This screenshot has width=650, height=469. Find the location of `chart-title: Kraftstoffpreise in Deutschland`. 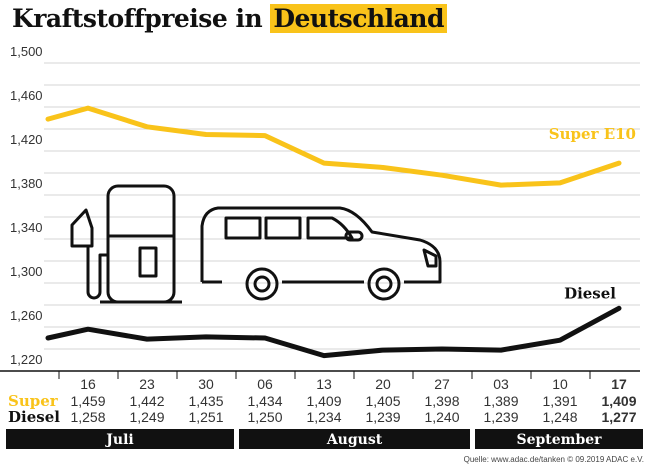

chart-title: Kraftstoffpreise in Deutschland is located at coordinates (229, 18).